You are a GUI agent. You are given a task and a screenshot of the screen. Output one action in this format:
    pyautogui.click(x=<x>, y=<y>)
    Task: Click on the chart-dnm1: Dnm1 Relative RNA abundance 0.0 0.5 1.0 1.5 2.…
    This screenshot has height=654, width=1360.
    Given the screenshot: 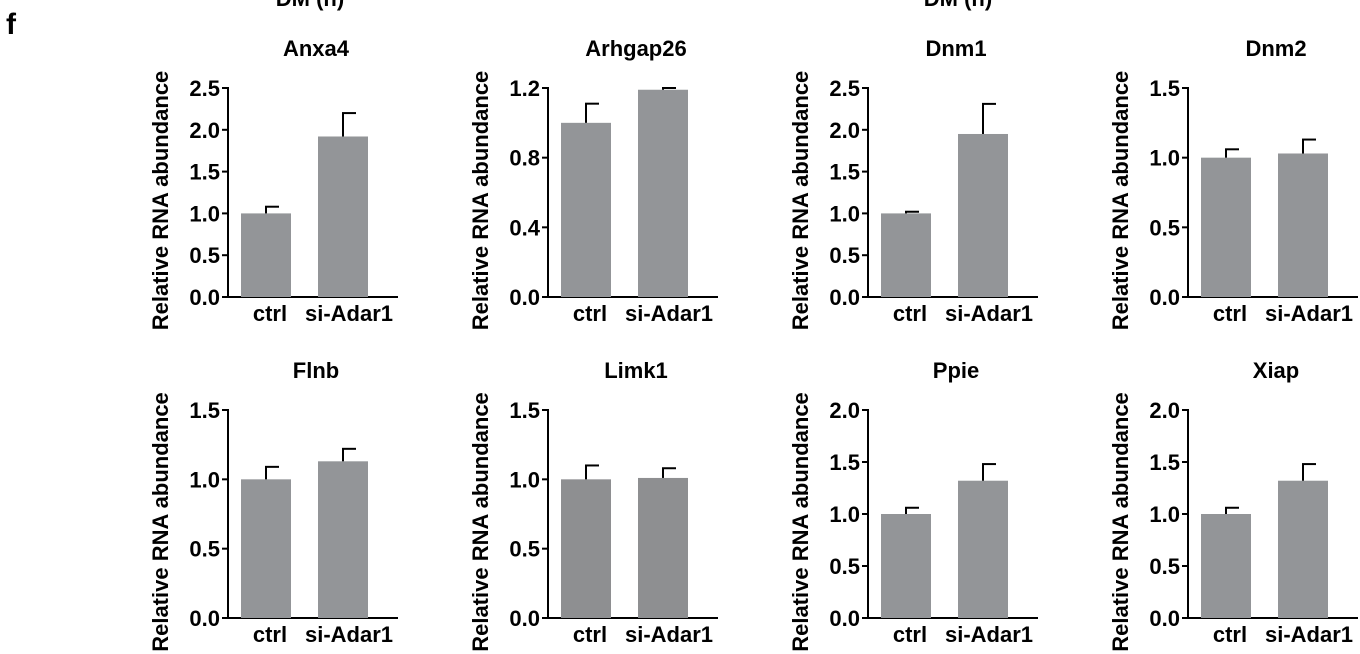 What is the action you would take?
    pyautogui.click(x=913, y=183)
    